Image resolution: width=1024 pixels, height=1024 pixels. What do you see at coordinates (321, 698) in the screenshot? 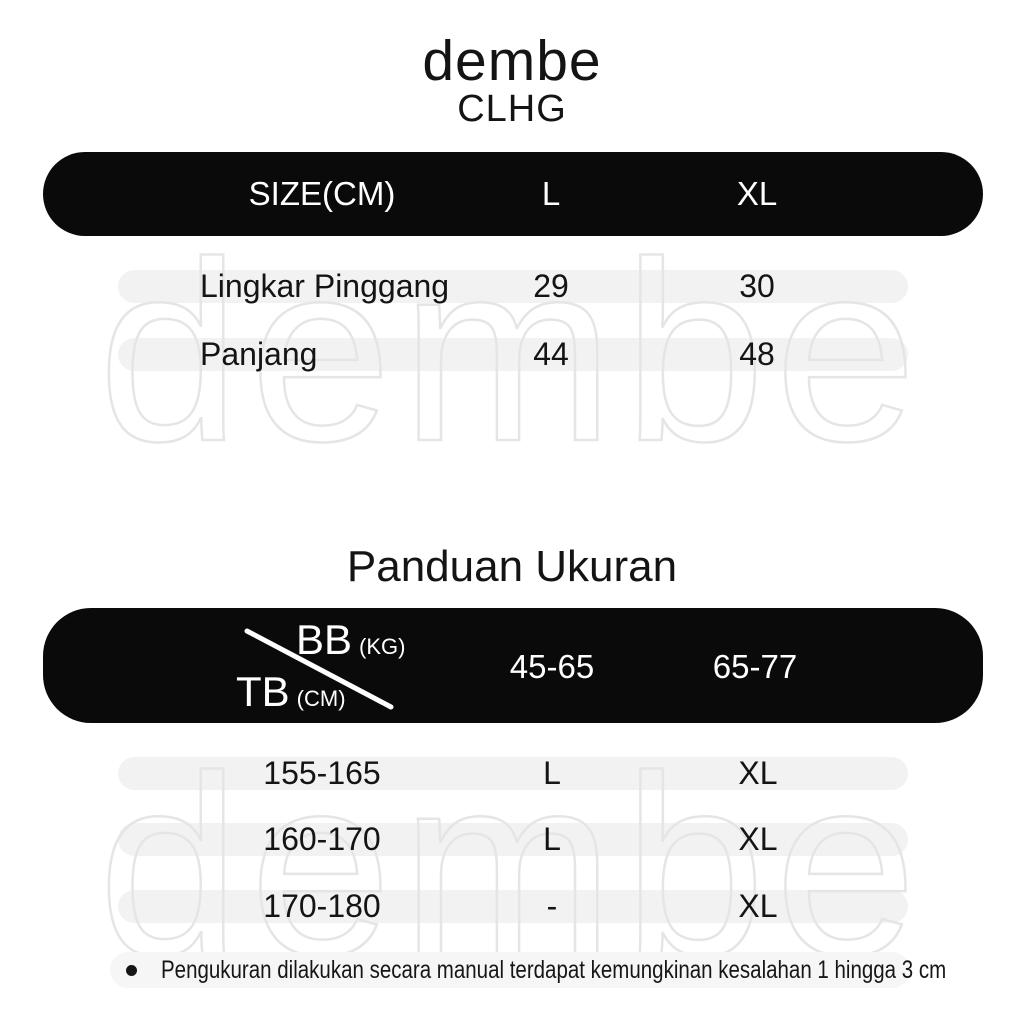
I see `axis-row-unit: (CM)` at bounding box center [321, 698].